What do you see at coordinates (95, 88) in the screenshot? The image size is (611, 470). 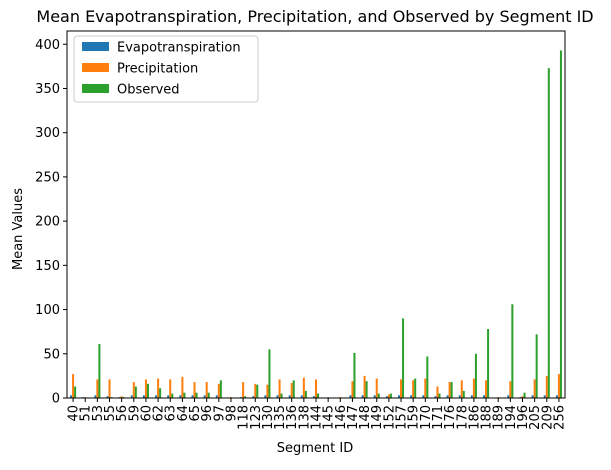 I see `legend-swatch-observed` at bounding box center [95, 88].